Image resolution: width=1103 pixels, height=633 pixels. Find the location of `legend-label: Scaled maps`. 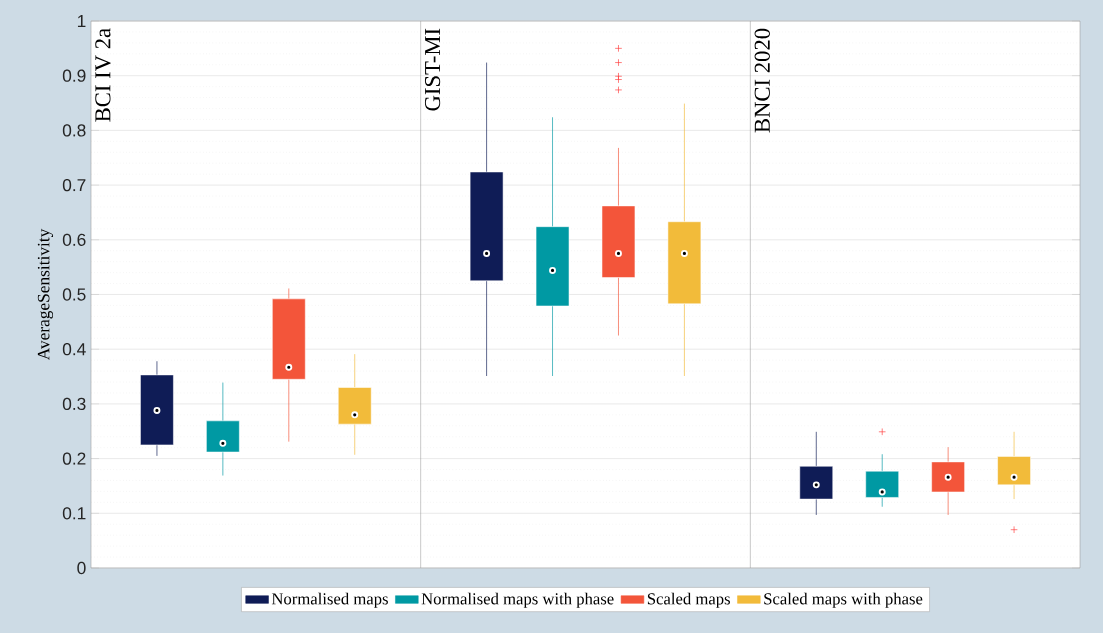

legend-label: Scaled maps is located at coordinates (688, 600).